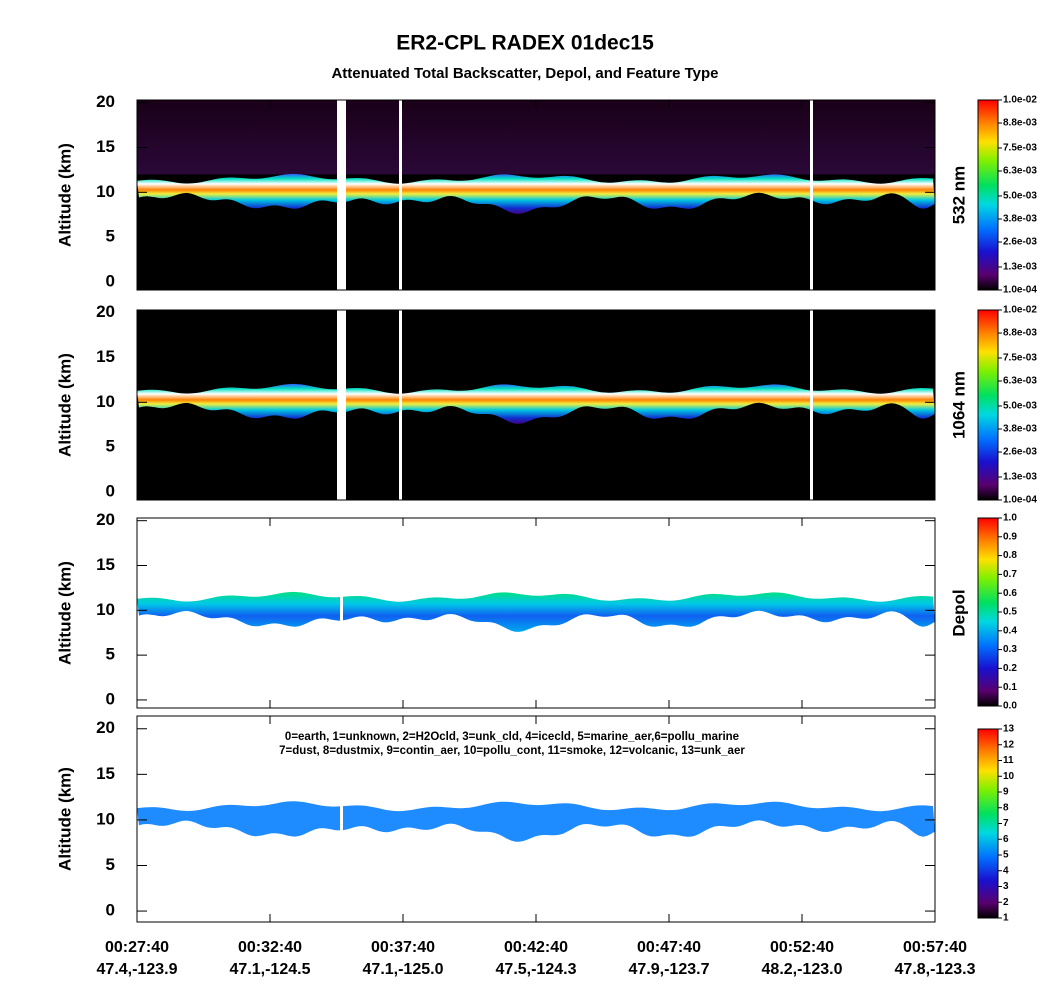 The height and width of the screenshot is (1005, 1050). What do you see at coordinates (669, 969) in the screenshot?
I see `x-tick-sublabel: 47.9,-123.7` at bounding box center [669, 969].